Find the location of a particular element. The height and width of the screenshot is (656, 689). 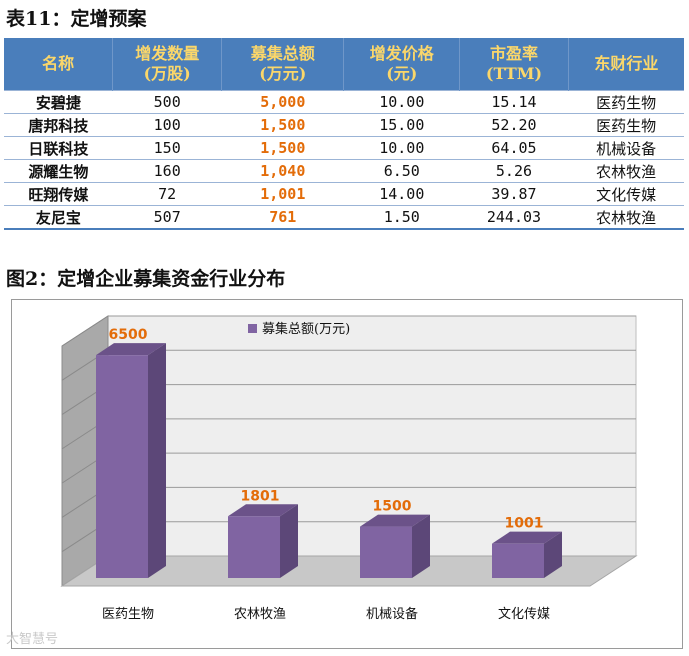

cell-price: 1.50 is located at coordinates (401, 217).